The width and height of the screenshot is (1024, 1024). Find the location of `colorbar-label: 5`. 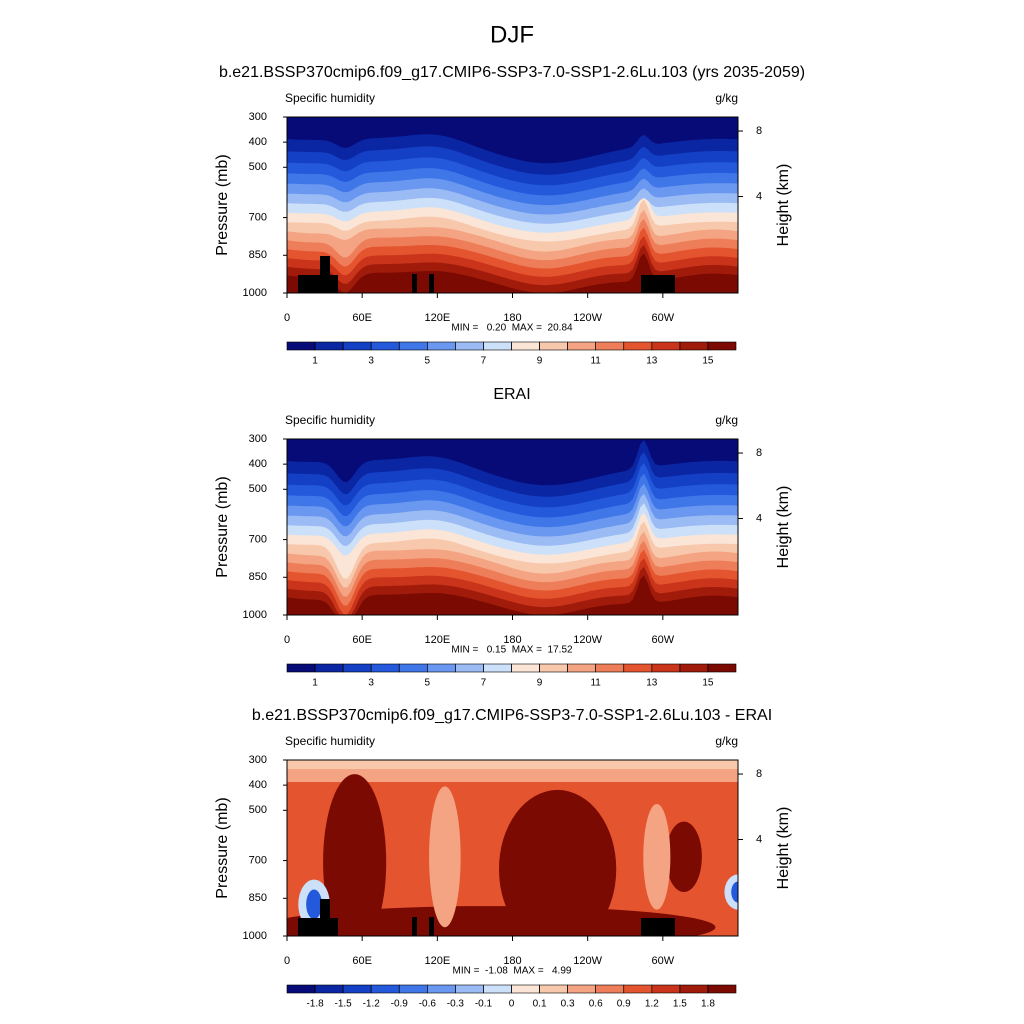

colorbar-label: 5 is located at coordinates (428, 683).